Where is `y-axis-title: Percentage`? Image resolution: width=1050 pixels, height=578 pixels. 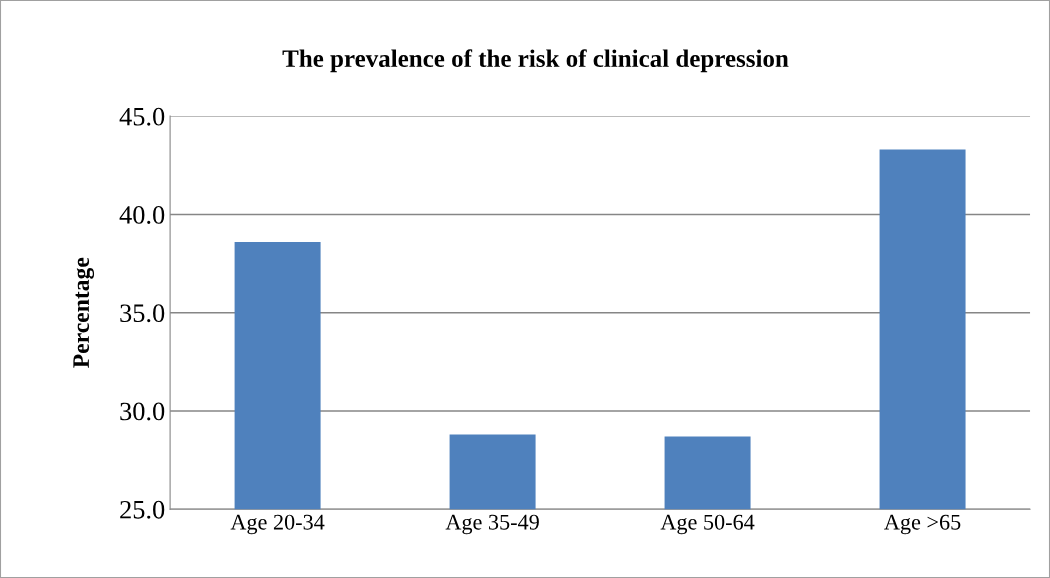 y-axis-title: Percentage is located at coordinates (84, 312).